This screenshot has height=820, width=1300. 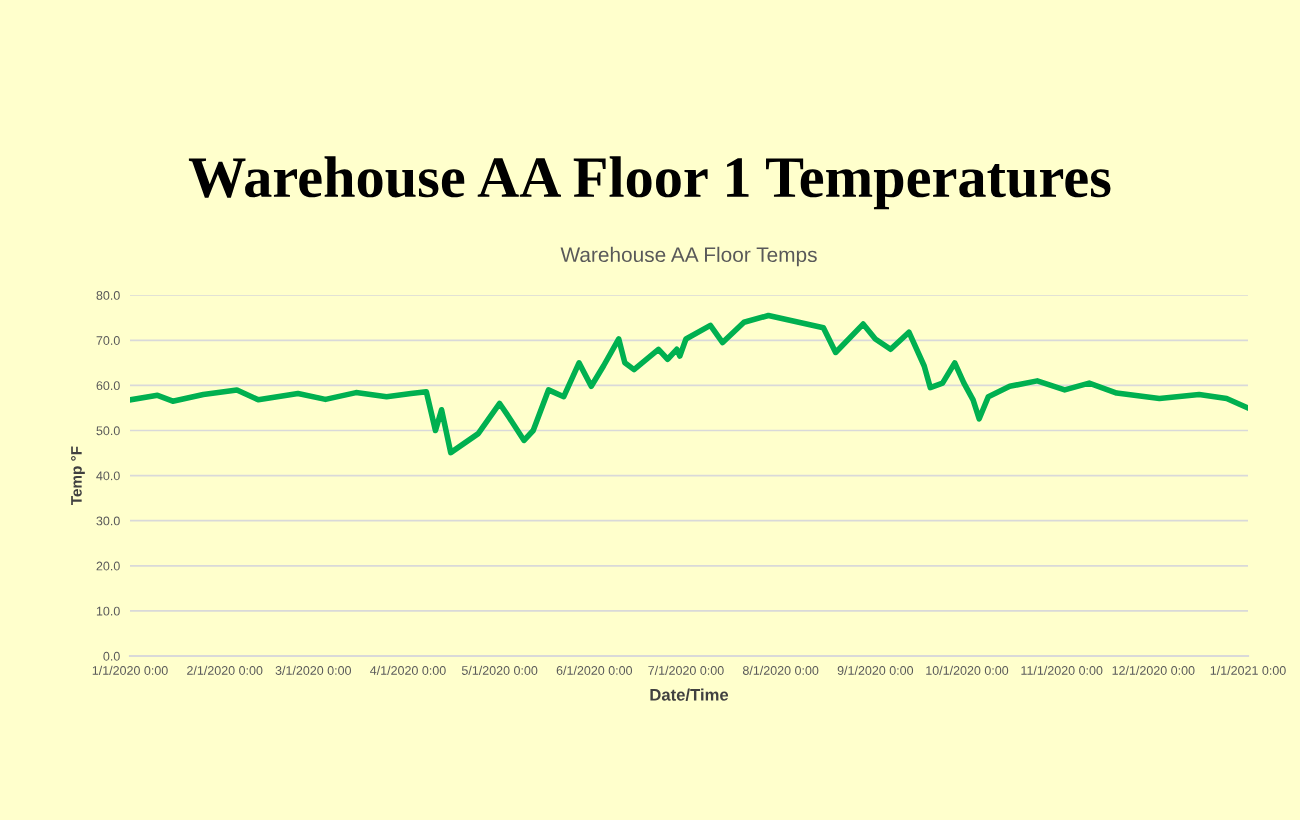 I want to click on x-axis-title: Date/Time, so click(x=689, y=694).